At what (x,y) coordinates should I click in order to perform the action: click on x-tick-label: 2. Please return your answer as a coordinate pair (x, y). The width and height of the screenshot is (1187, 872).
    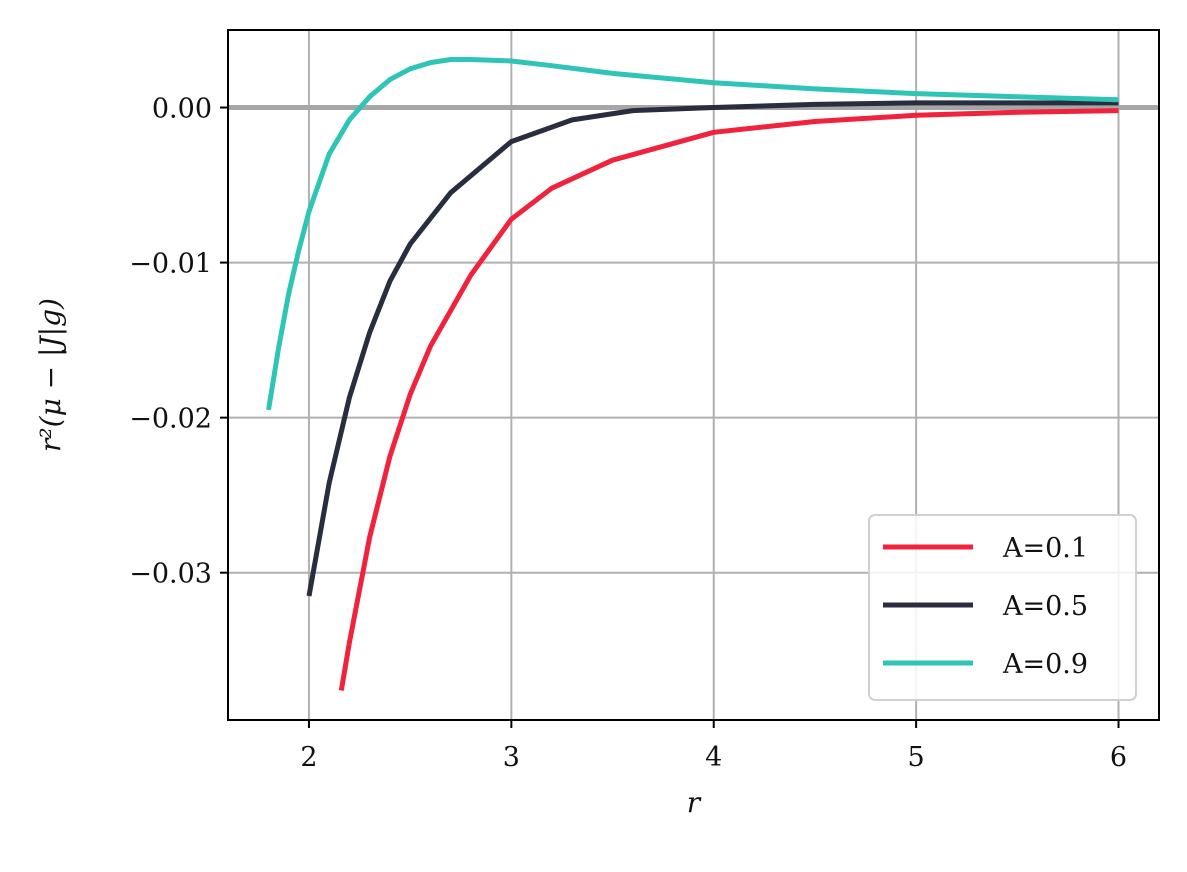
    Looking at the image, I should click on (308, 757).